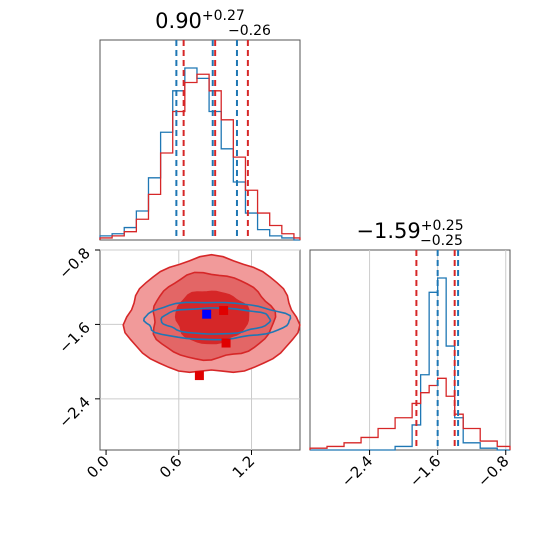 Image resolution: width=550 pixels, height=550 pixels. What do you see at coordinates (212, 343) in the screenshot?
I see `joint-points` at bounding box center [212, 343].